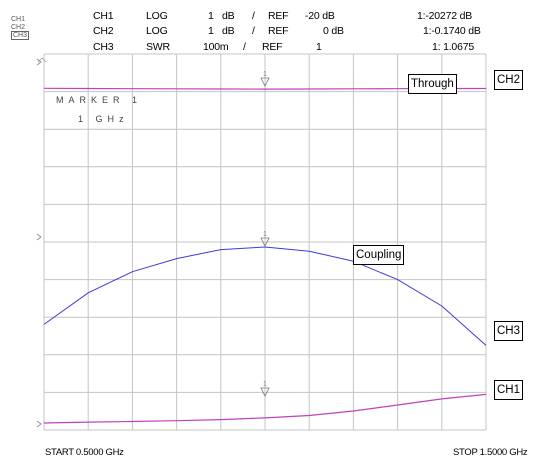 The height and width of the screenshot is (459, 540). Describe the element at coordinates (99, 100) in the screenshot. I see `marker-label: MARKER 1` at that location.